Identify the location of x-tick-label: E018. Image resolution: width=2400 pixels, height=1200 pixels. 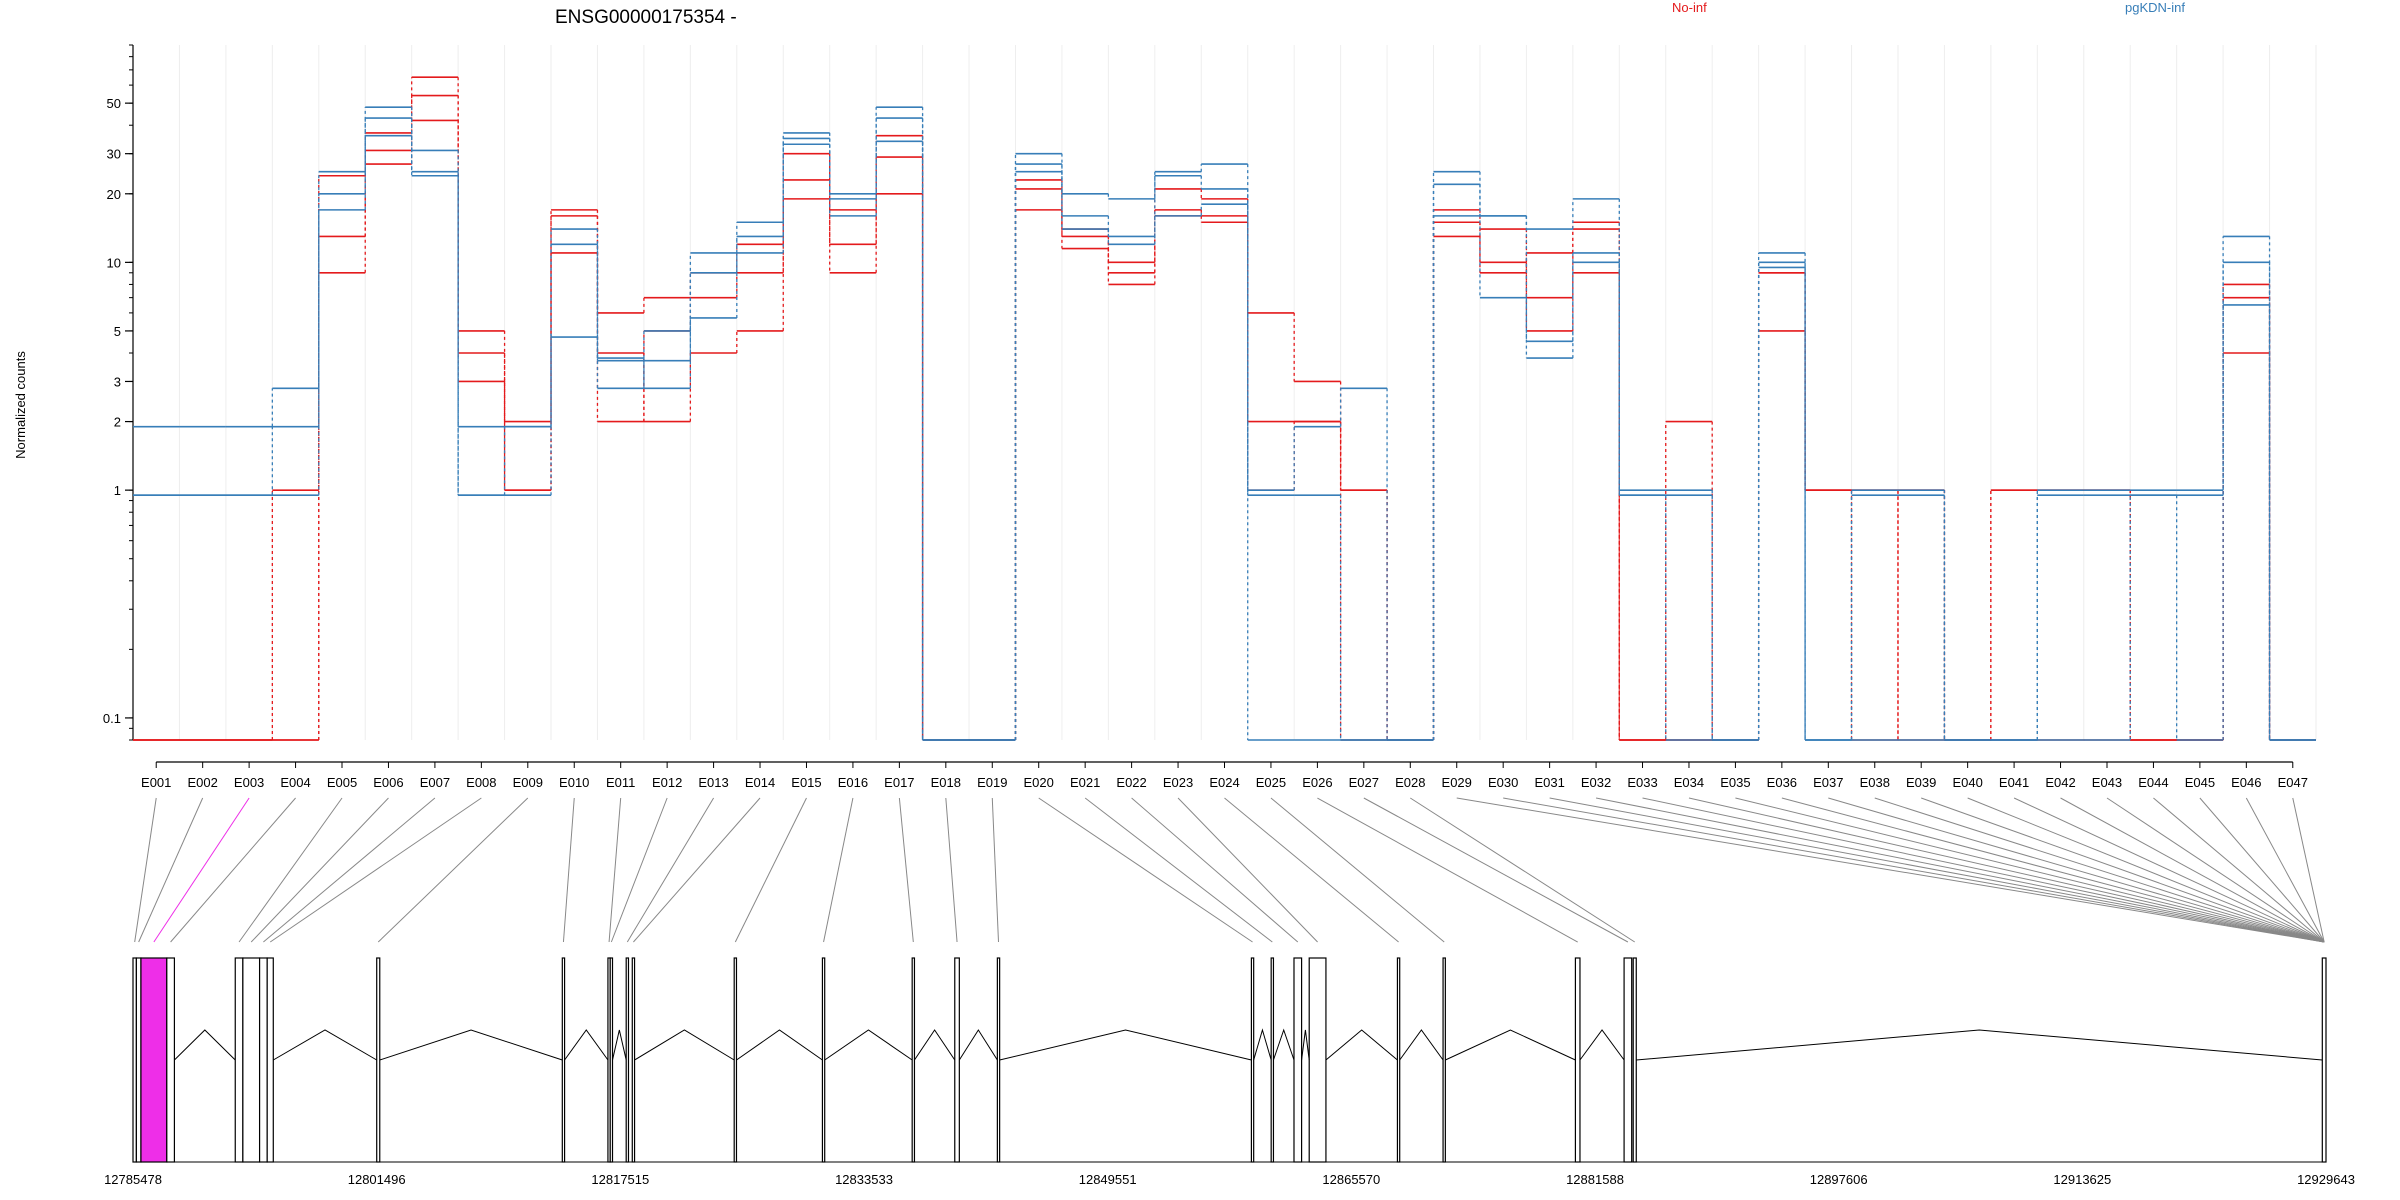
(946, 782).